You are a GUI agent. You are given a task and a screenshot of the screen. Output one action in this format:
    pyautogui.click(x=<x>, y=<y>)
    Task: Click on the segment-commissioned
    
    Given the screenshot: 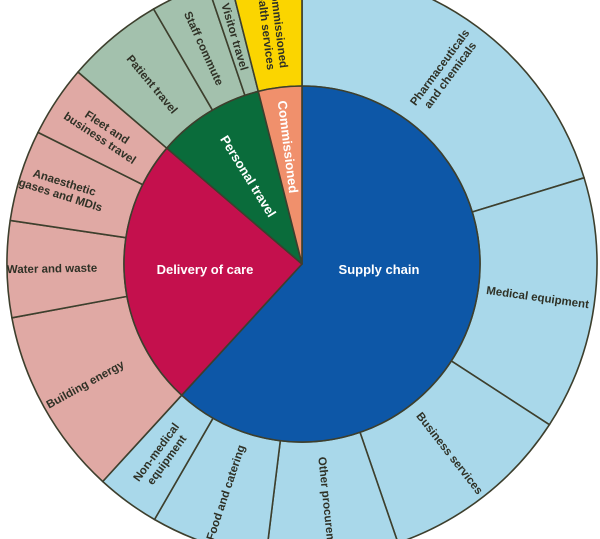 What is the action you would take?
    pyautogui.click(x=280, y=175)
    